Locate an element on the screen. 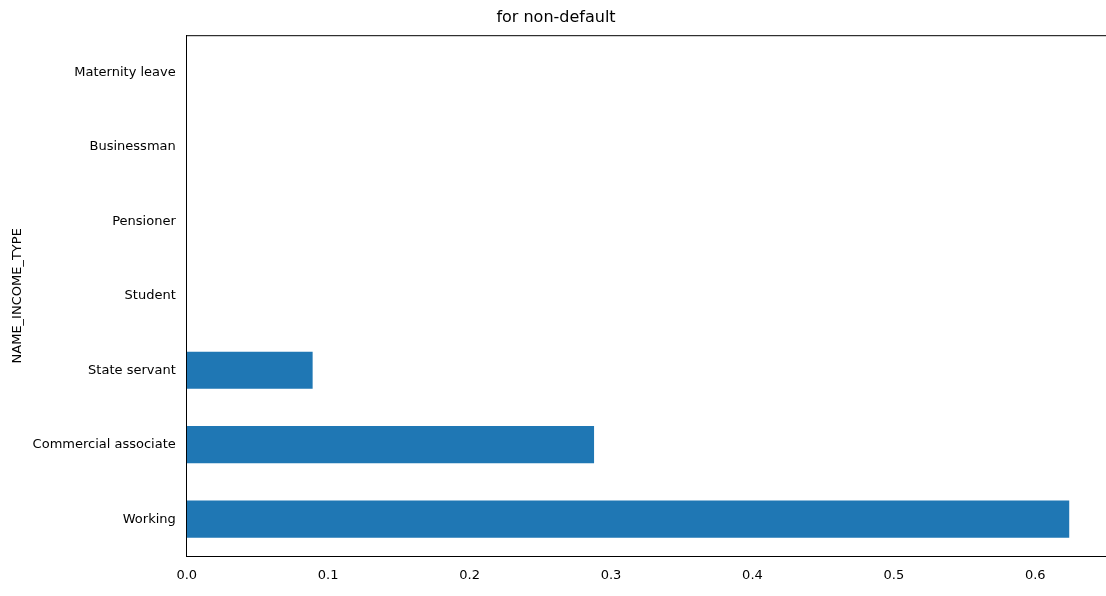  y-tick-label: Working is located at coordinates (149, 518).